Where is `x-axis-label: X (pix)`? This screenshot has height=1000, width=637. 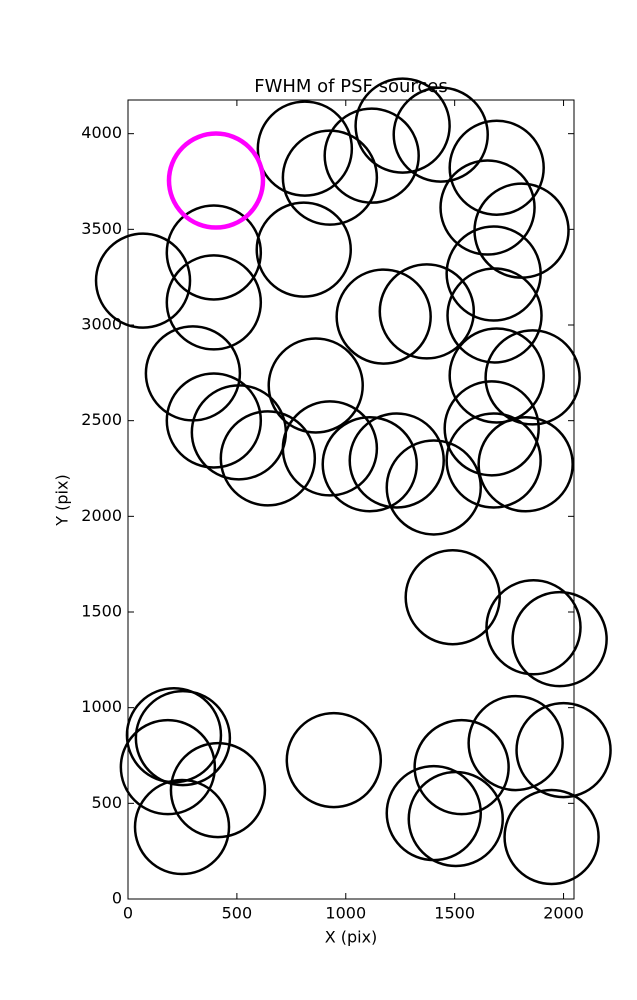
x-axis-label: X (pix) is located at coordinates (351, 937).